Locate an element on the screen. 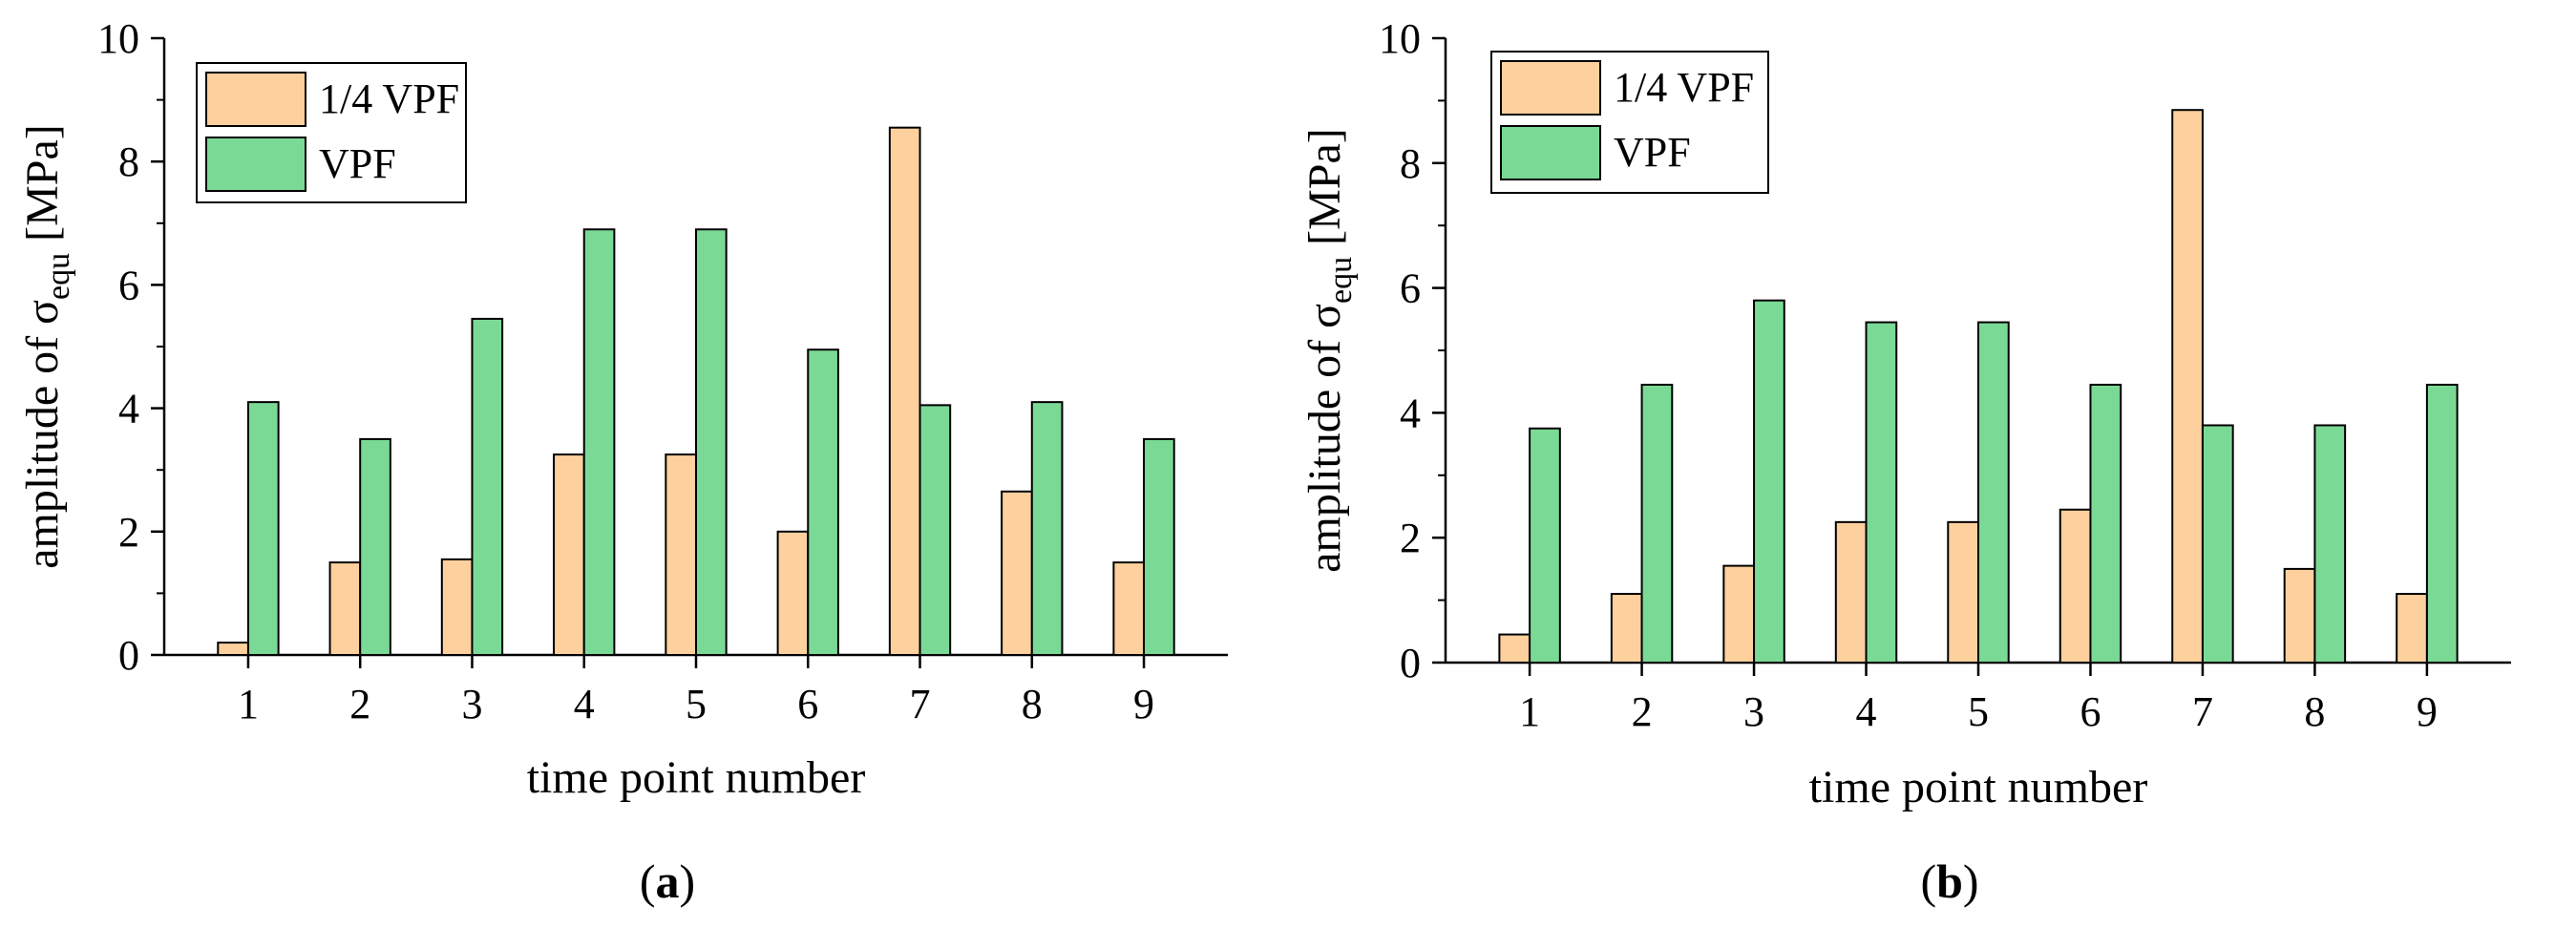  panel-label: (a) is located at coordinates (667, 881).